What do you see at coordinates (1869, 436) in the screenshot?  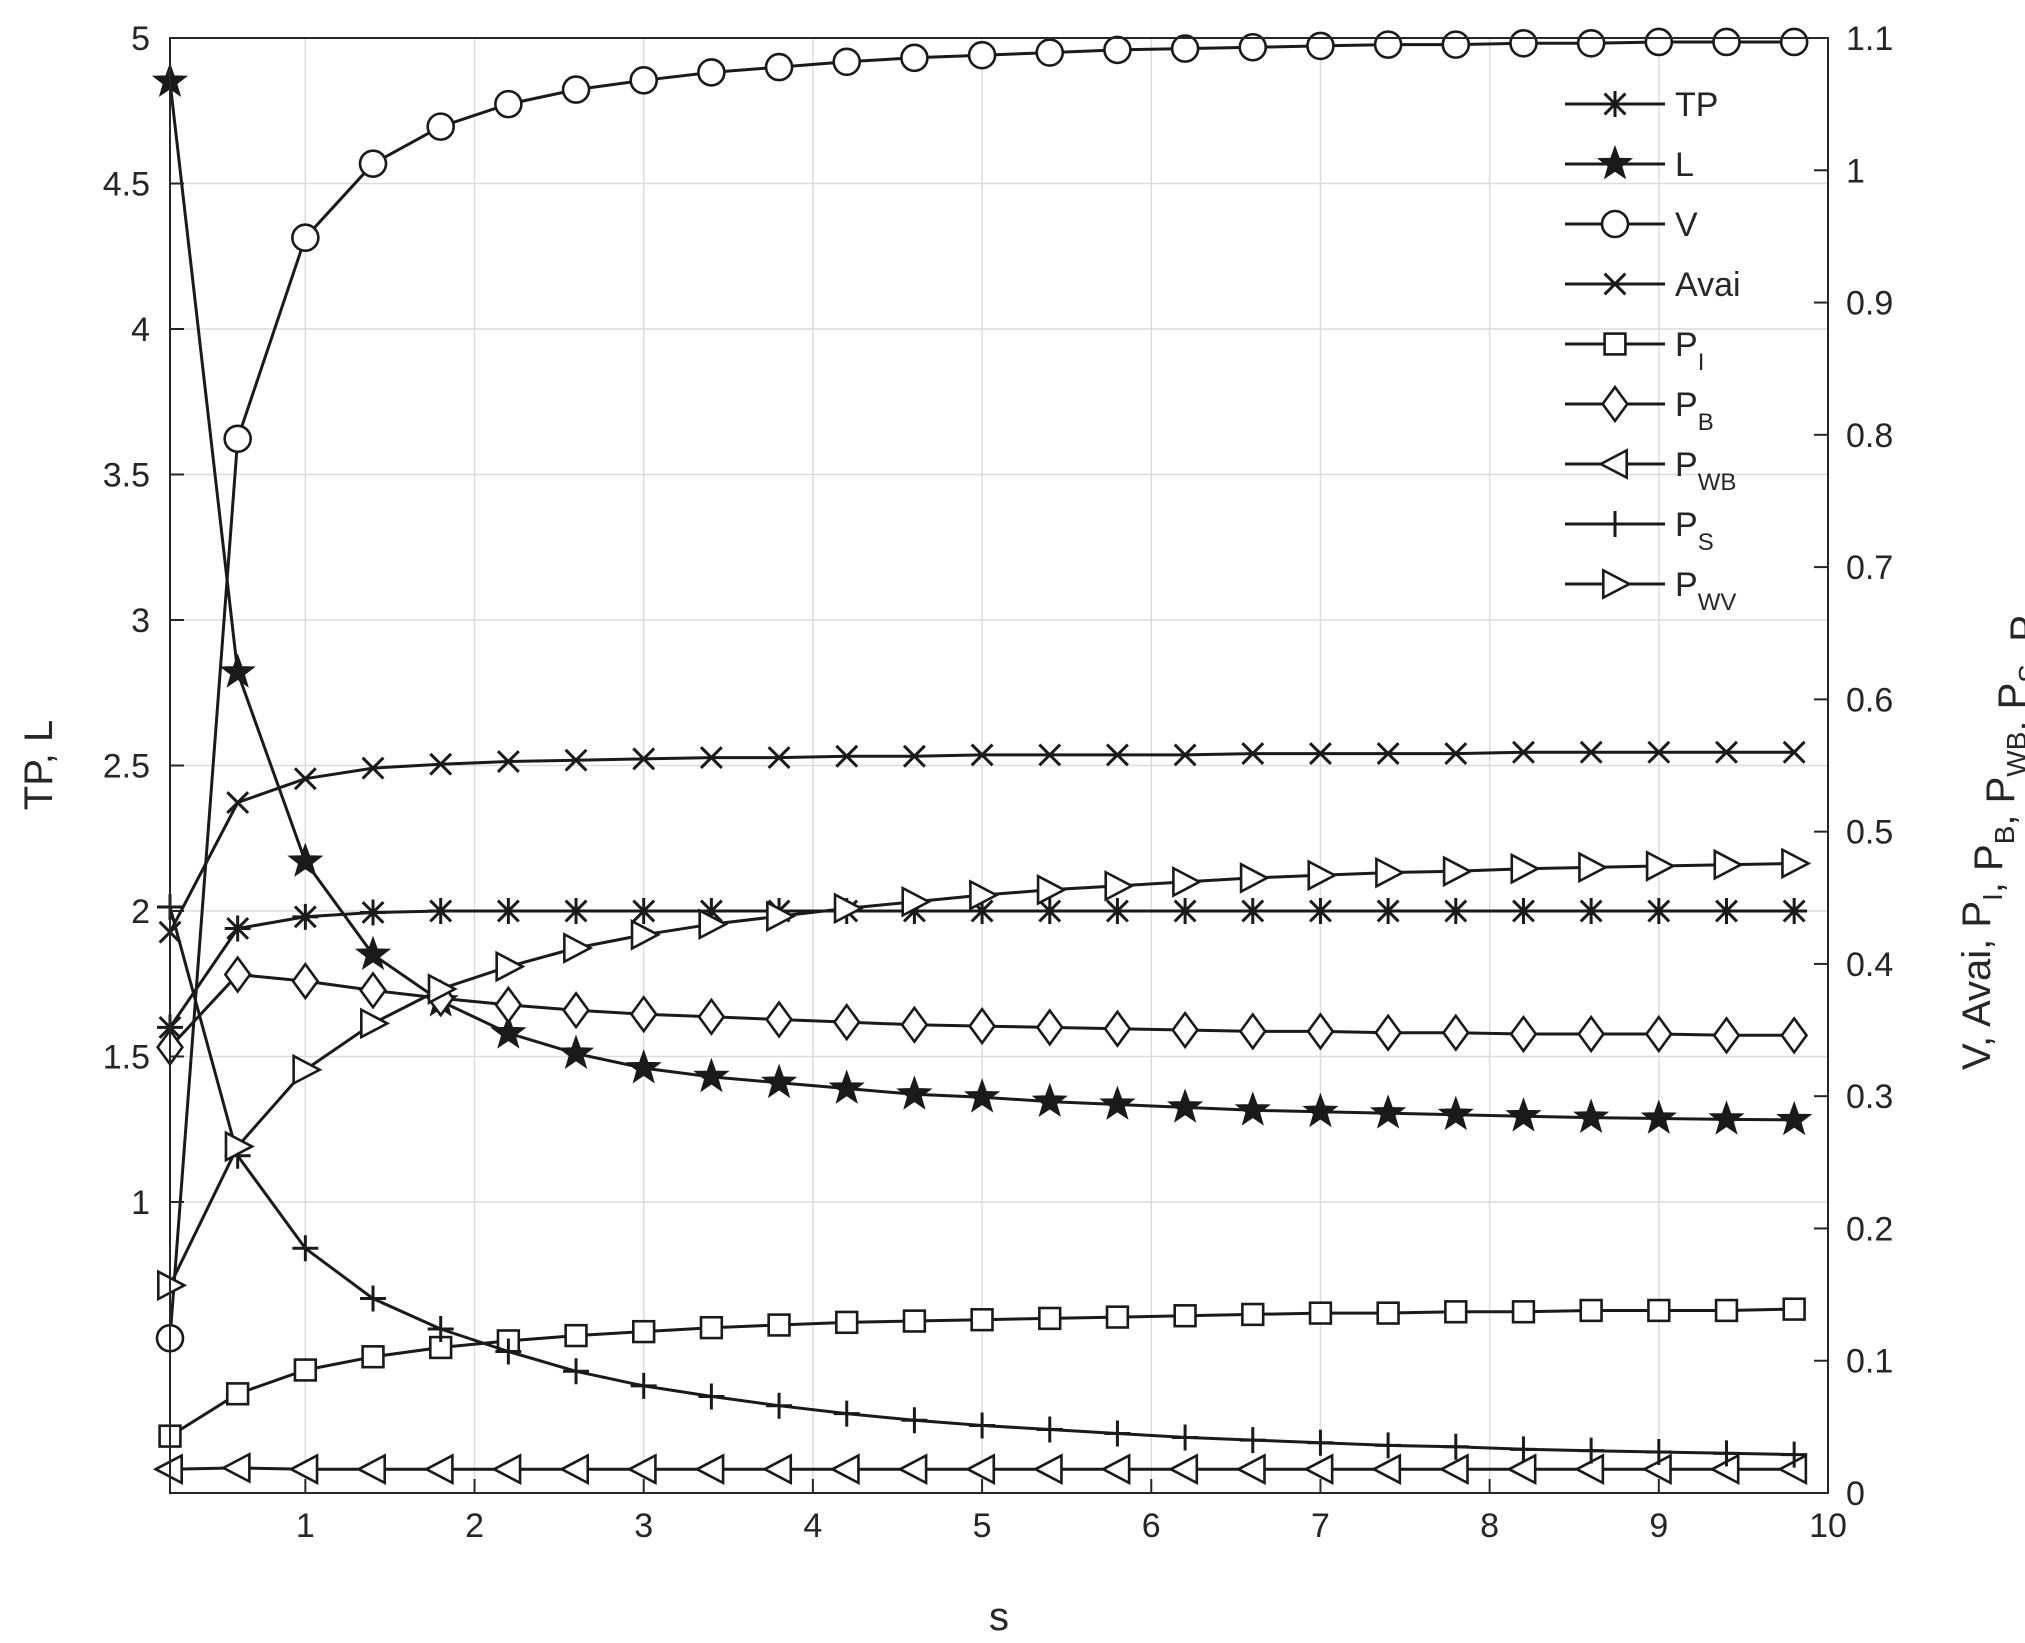 I see `y-right-tick-label: 0.8` at bounding box center [1869, 436].